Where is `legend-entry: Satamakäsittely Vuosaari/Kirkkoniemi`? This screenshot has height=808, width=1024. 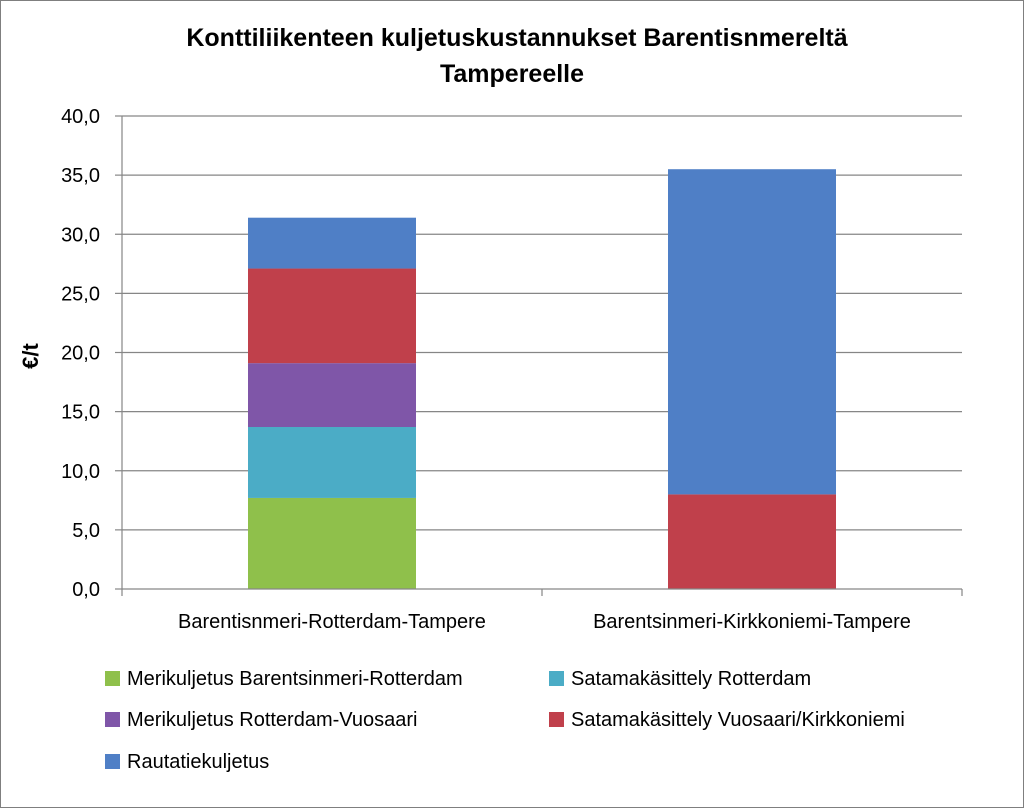
legend-entry: Satamakäsittely Vuosaari/Kirkkoniemi is located at coordinates (738, 720).